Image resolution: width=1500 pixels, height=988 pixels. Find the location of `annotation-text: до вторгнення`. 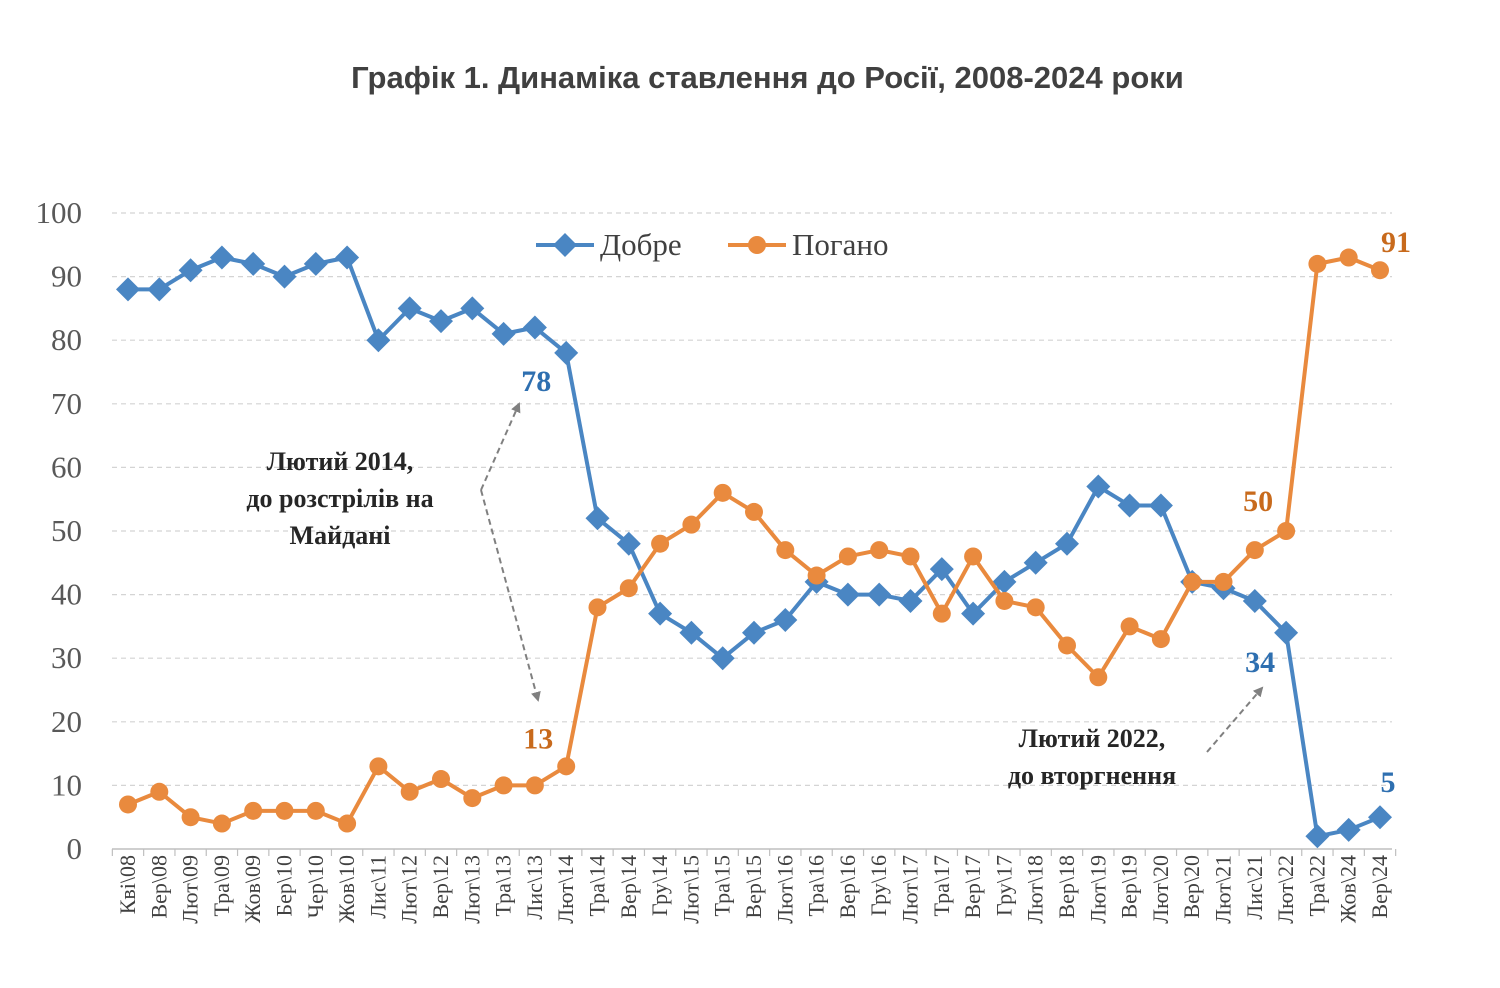

annotation-text: до вторгнення is located at coordinates (1092, 775).